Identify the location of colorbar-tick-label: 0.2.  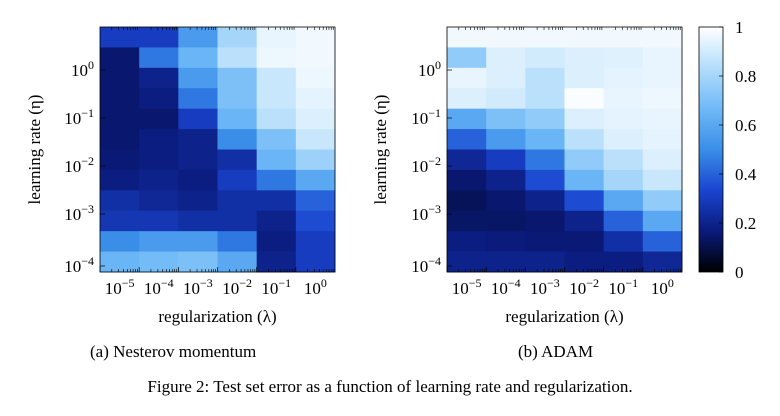
(745, 223).